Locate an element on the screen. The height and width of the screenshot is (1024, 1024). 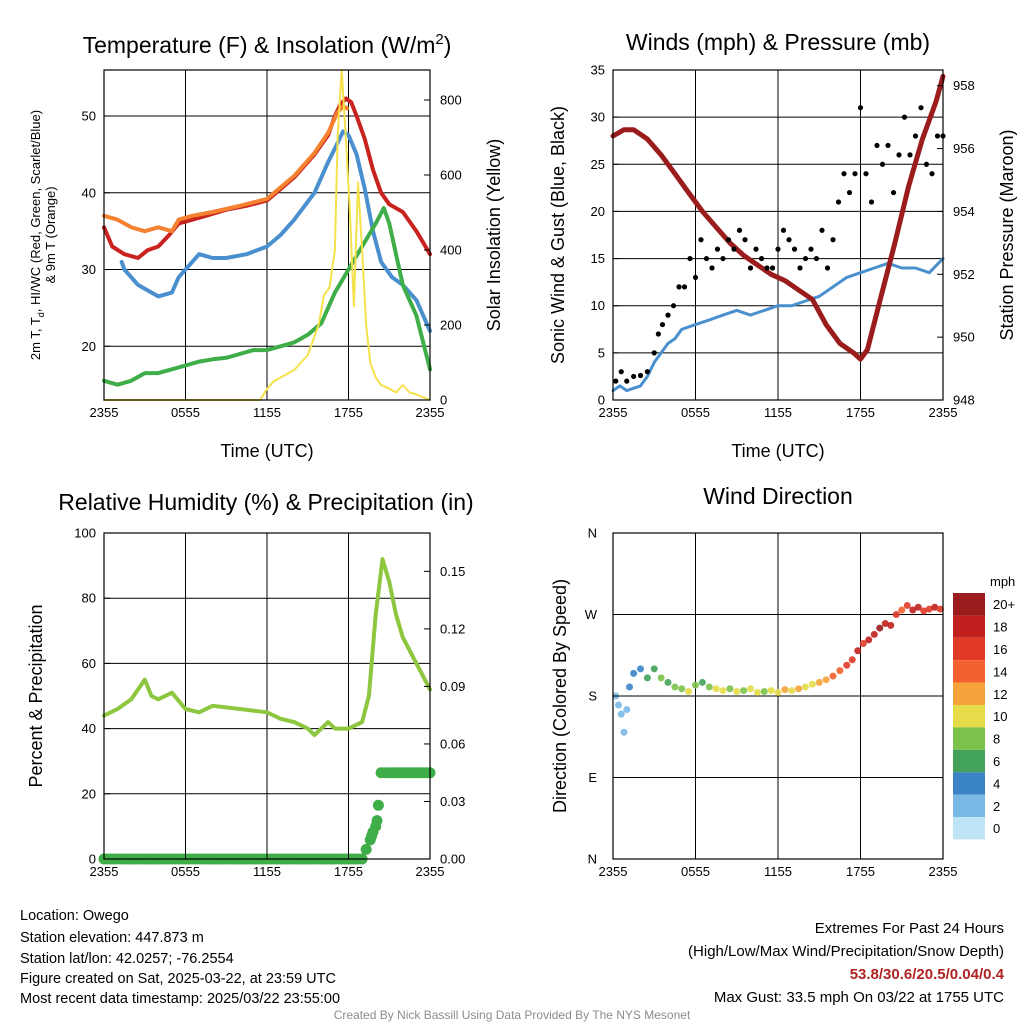
wind-direction-grid is located at coordinates (778, 696).